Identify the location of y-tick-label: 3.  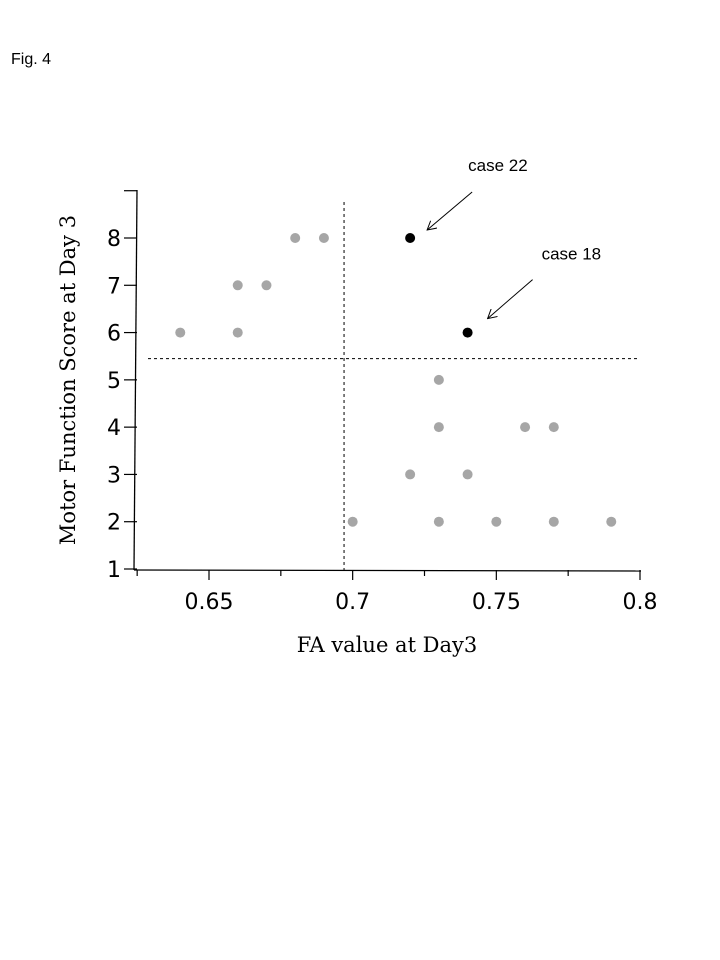
(114, 475).